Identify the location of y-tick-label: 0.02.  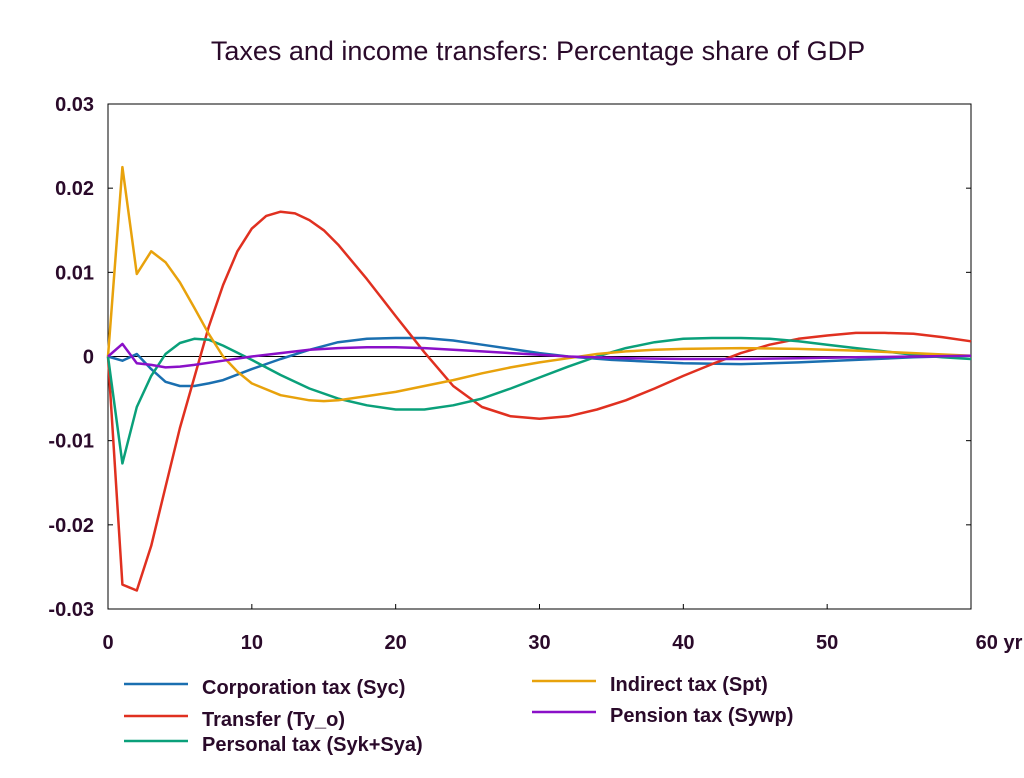
(74, 189).